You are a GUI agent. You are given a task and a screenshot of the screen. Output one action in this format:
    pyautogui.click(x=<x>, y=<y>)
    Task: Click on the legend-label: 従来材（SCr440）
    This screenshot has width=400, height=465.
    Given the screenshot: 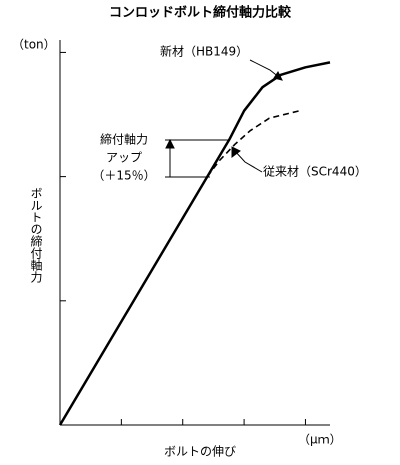 What is the action you would take?
    pyautogui.click(x=315, y=172)
    